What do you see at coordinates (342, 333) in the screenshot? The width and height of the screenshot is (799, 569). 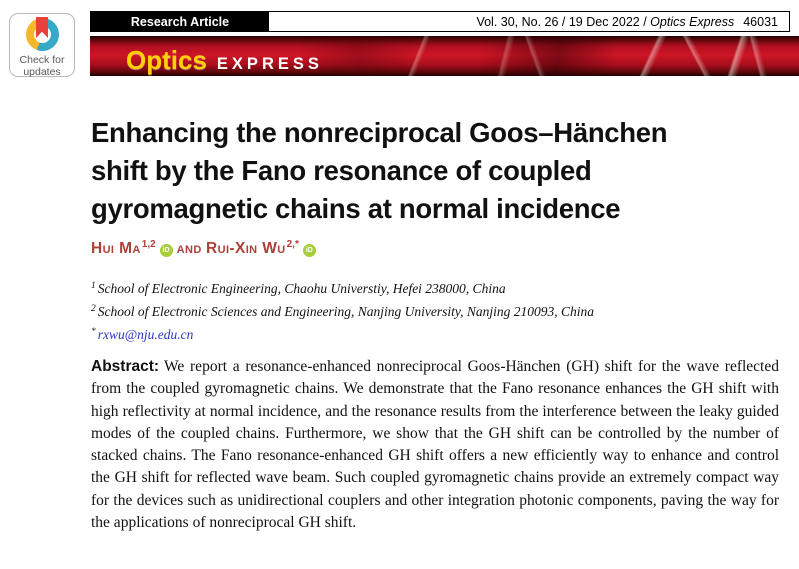 I see `corresponding-email-line: * rxwu@nju.edu.cn` at bounding box center [342, 333].